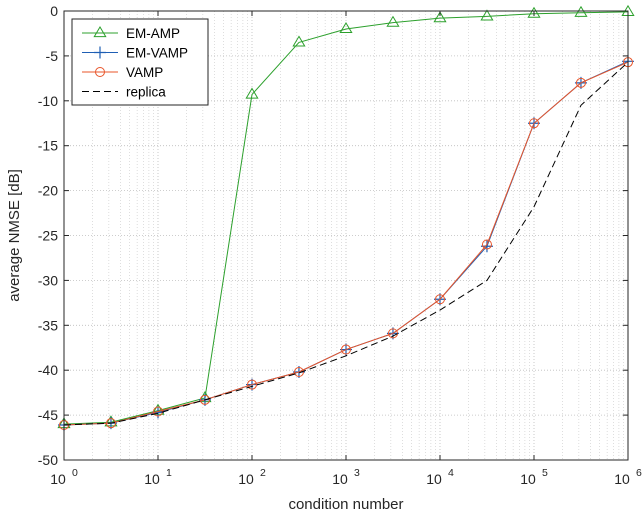  Describe the element at coordinates (48, 325) in the screenshot. I see `y-tick-label: -35` at that location.